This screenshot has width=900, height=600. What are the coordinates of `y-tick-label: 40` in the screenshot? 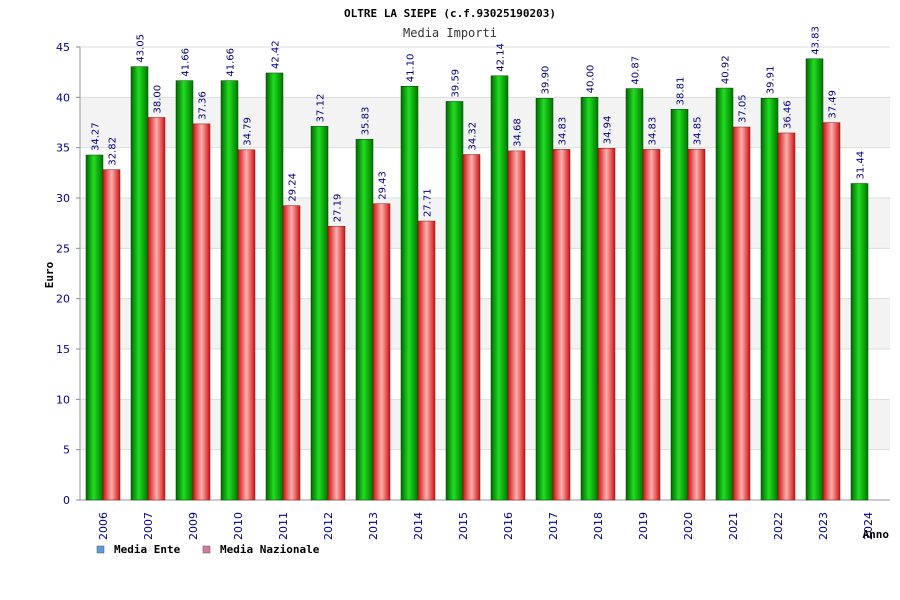 It's located at (63, 97).